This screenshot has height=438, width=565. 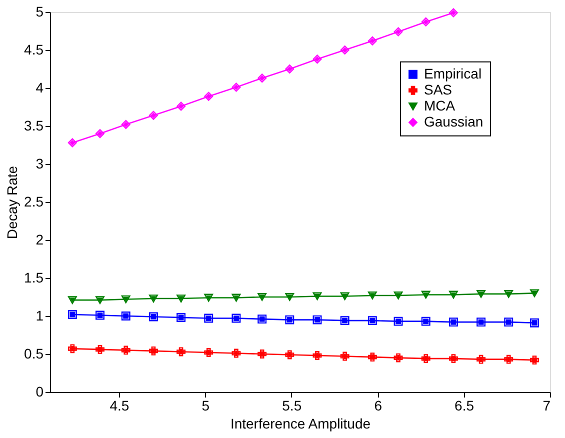 What do you see at coordinates (34, 126) in the screenshot?
I see `y-tick-label: 3.5` at bounding box center [34, 126].